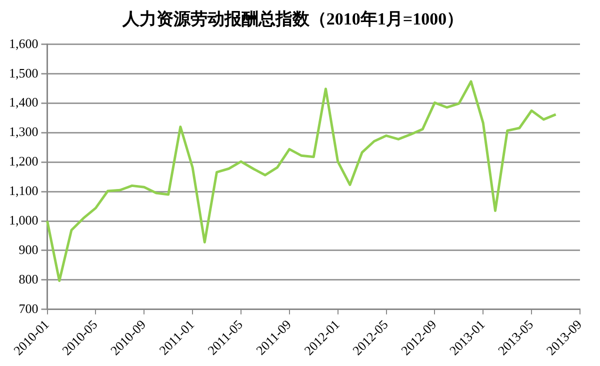  What do you see at coordinates (23, 43) in the screenshot?
I see `y-tick-label: 1,600` at bounding box center [23, 43].